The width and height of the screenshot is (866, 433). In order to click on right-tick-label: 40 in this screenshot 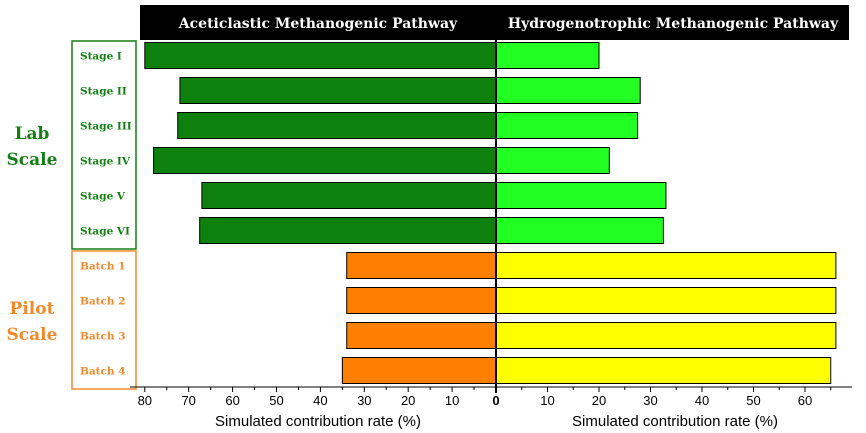, I will do `click(702, 400)`.